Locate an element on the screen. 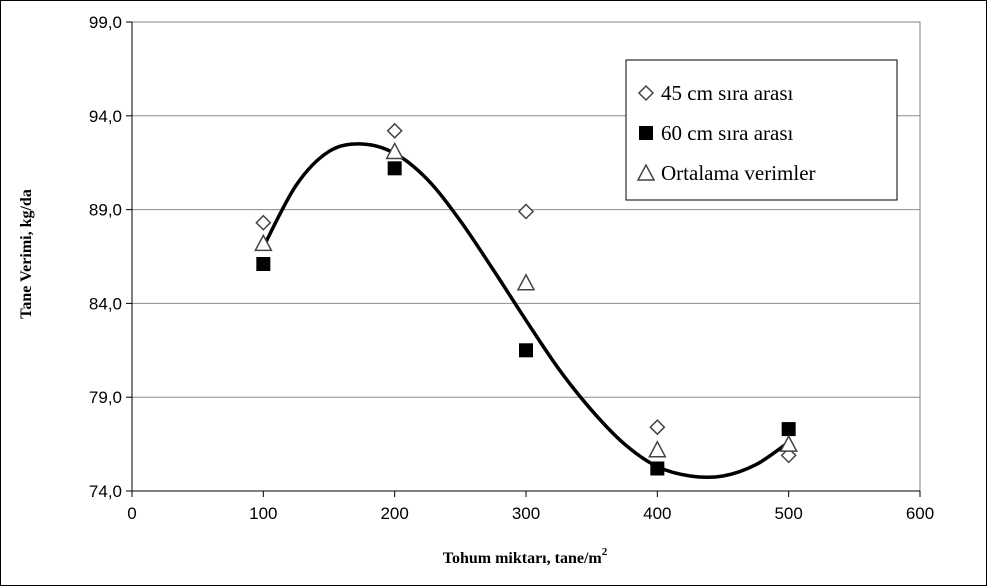  legend-marker-triangle-open is located at coordinates (646, 172).